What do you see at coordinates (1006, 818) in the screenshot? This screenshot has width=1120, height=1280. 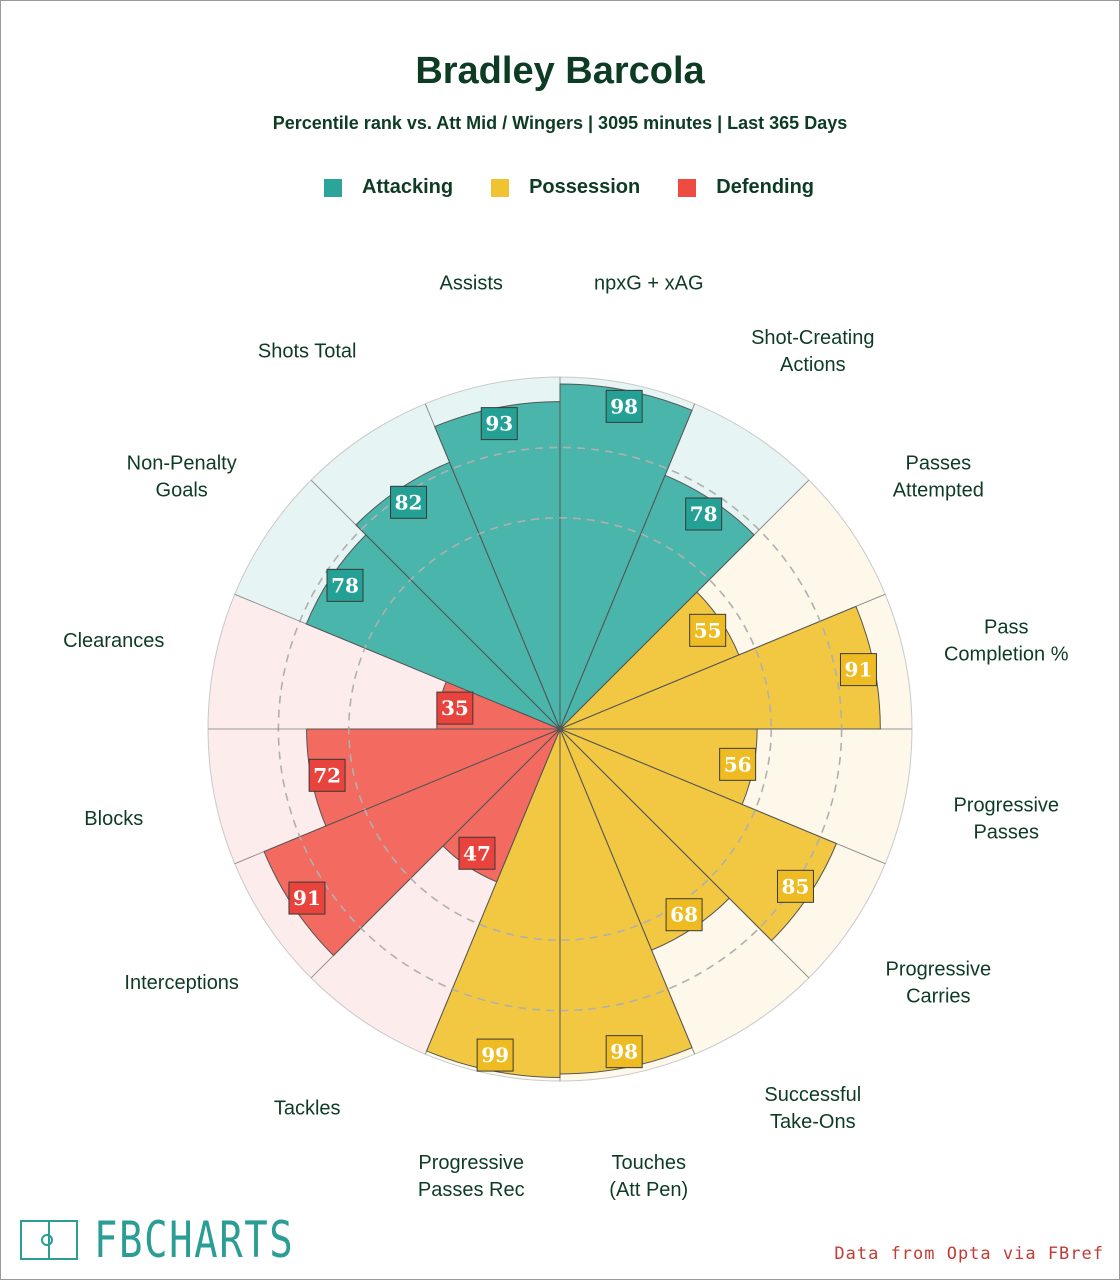 I see `category-label-progressive-passes: Progressive Passes` at bounding box center [1006, 818].